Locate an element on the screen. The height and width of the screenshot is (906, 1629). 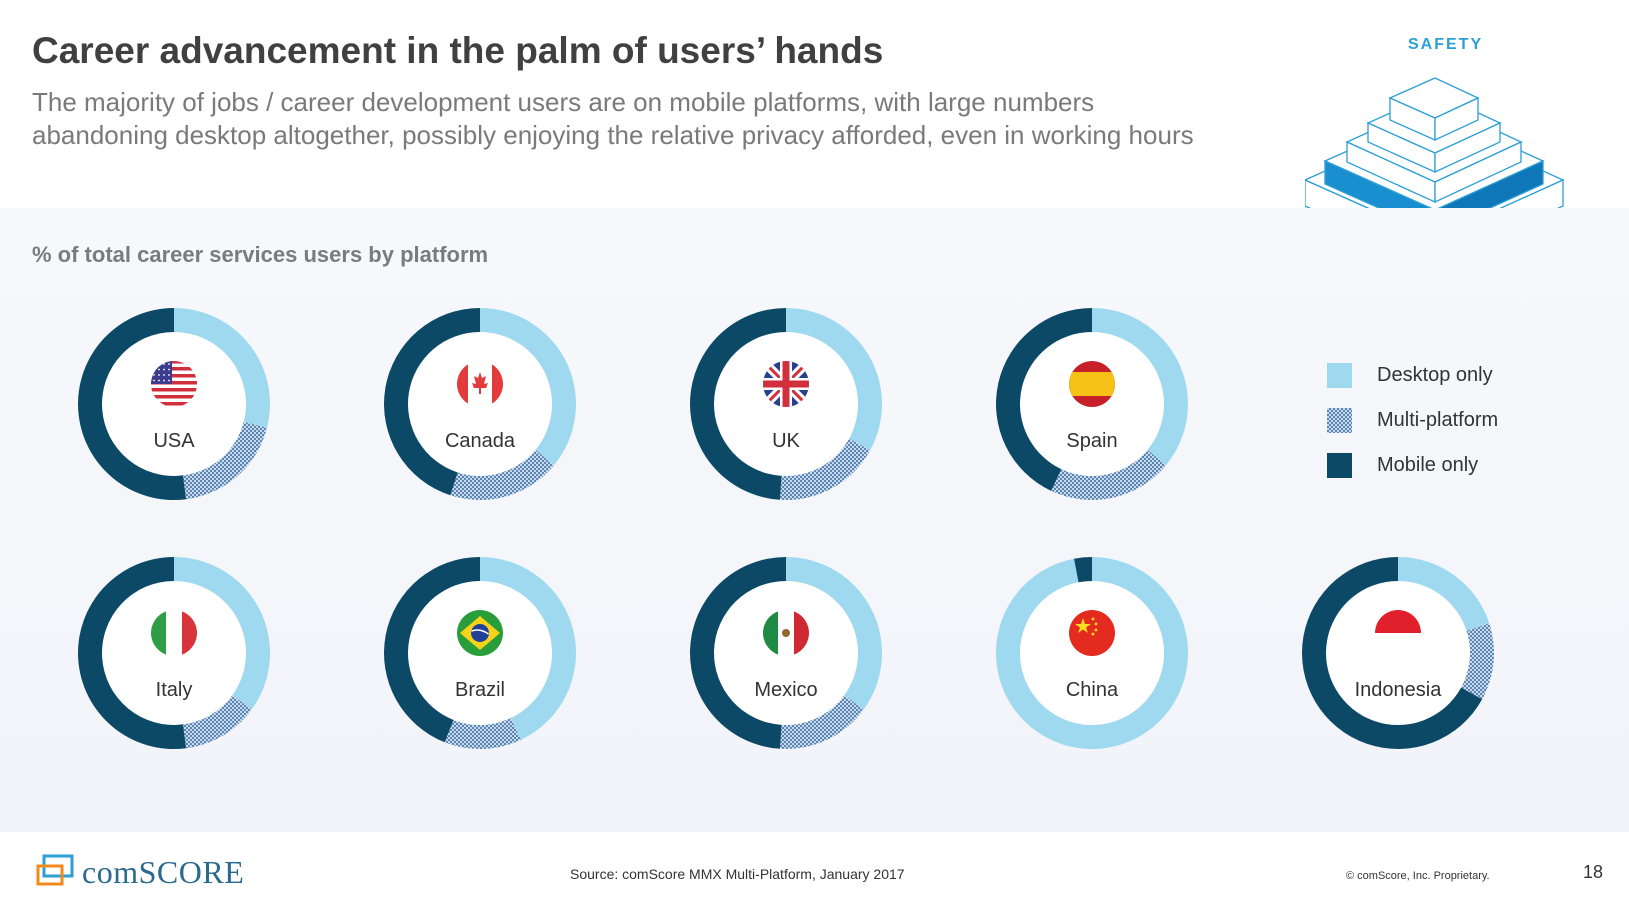
spain-flag-icon is located at coordinates (1092, 384).